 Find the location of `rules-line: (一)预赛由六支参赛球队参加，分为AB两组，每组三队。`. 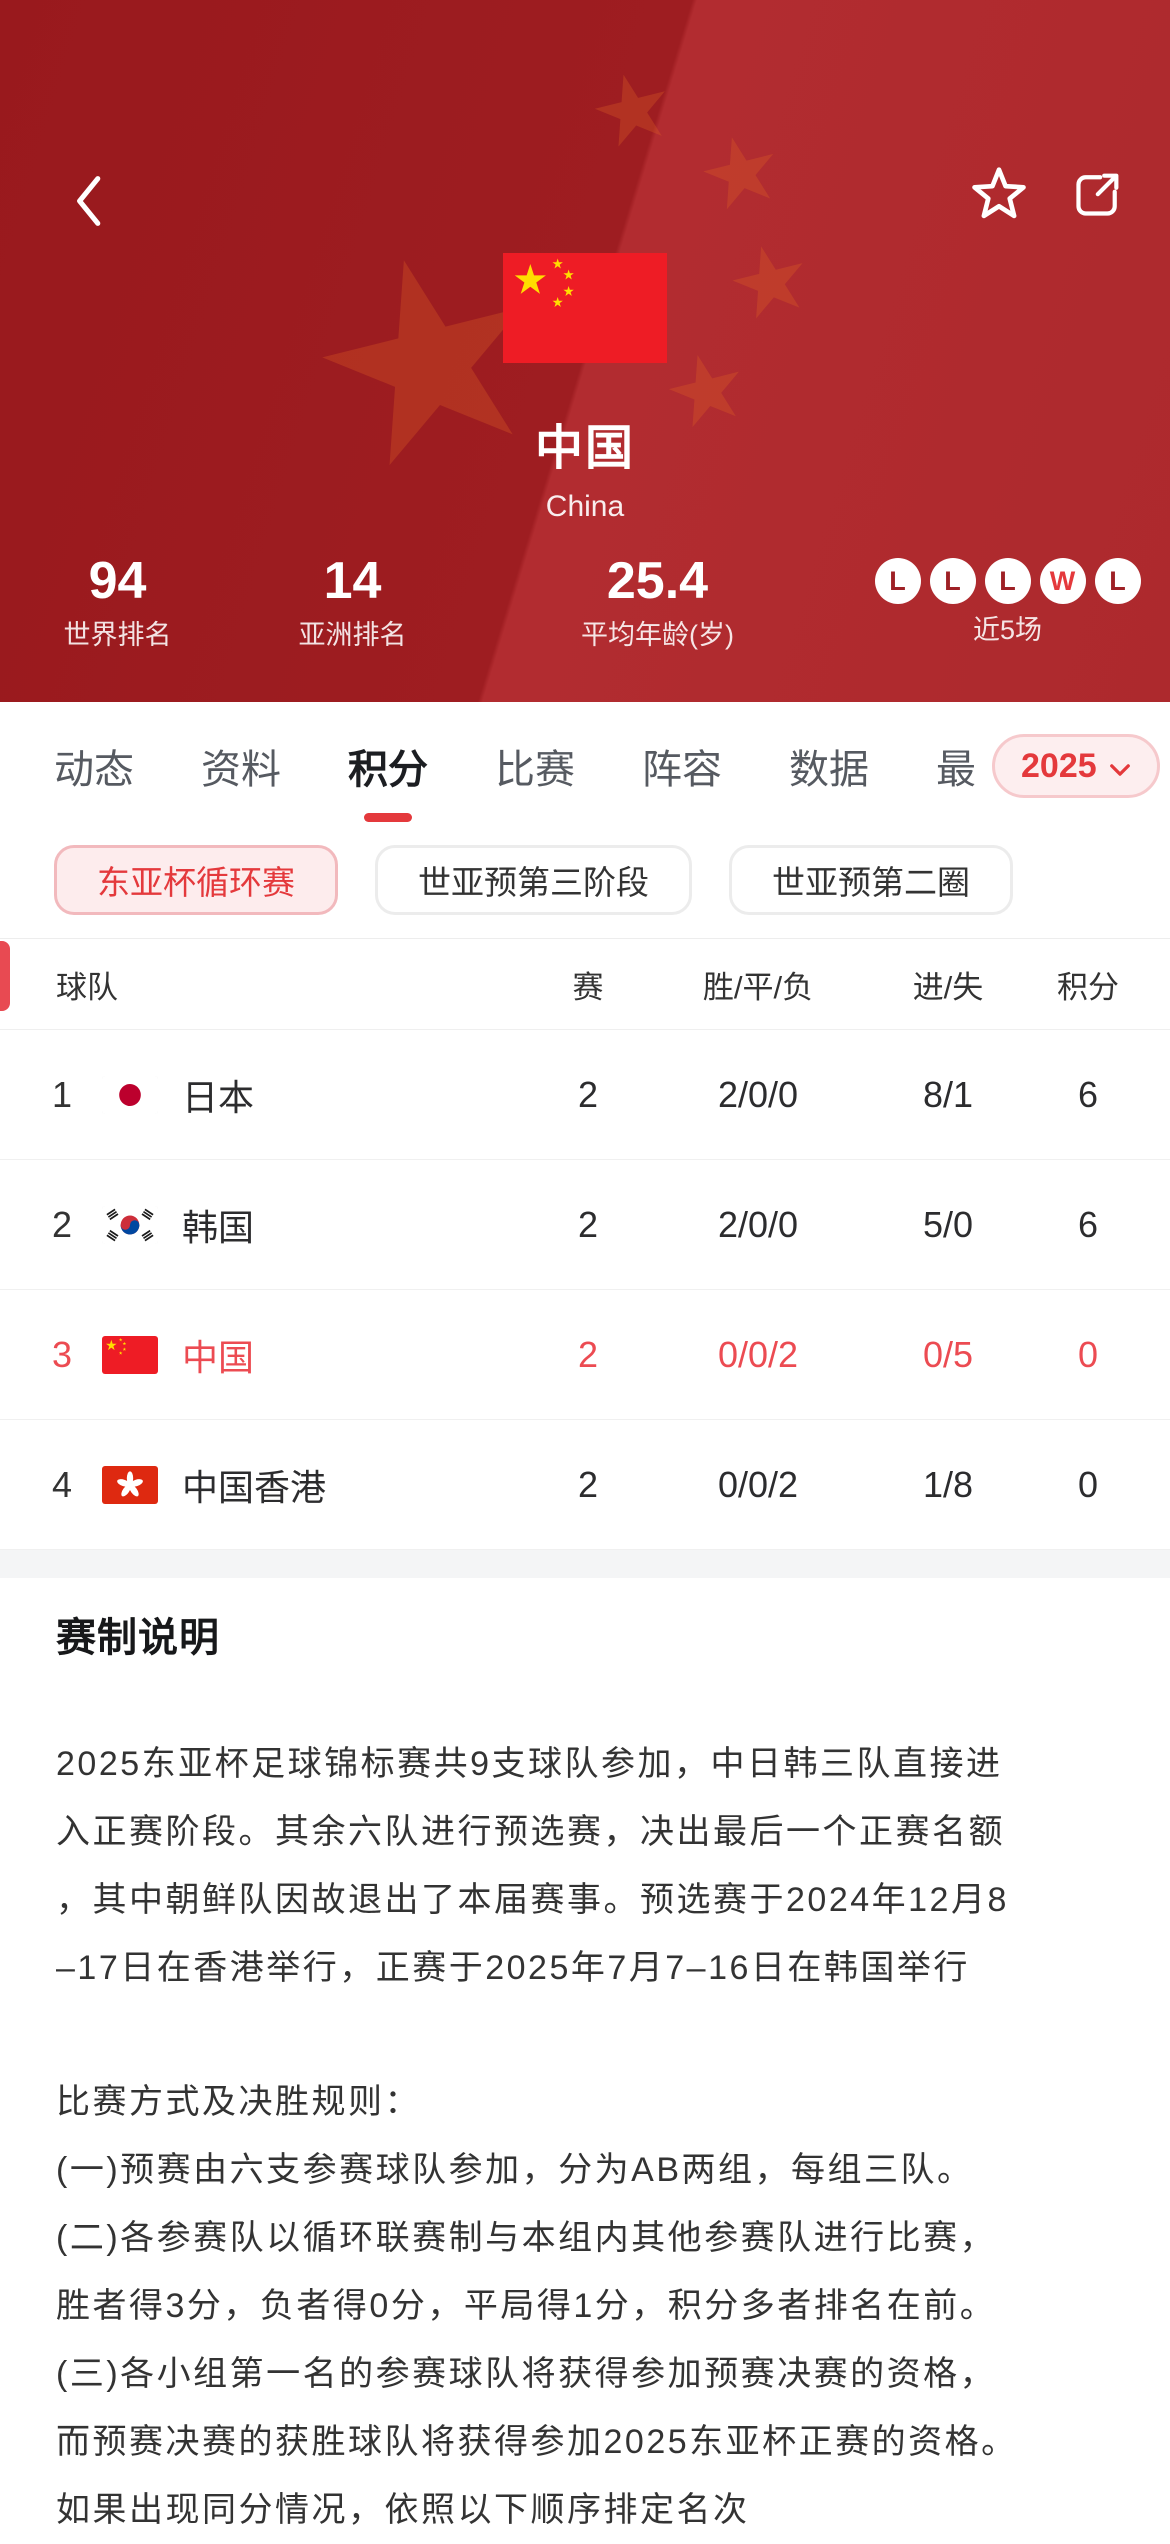

rules-line: (一)预赛由六支参赛球队参加，分为AB两组，每组三队。 is located at coordinates (515, 2170).